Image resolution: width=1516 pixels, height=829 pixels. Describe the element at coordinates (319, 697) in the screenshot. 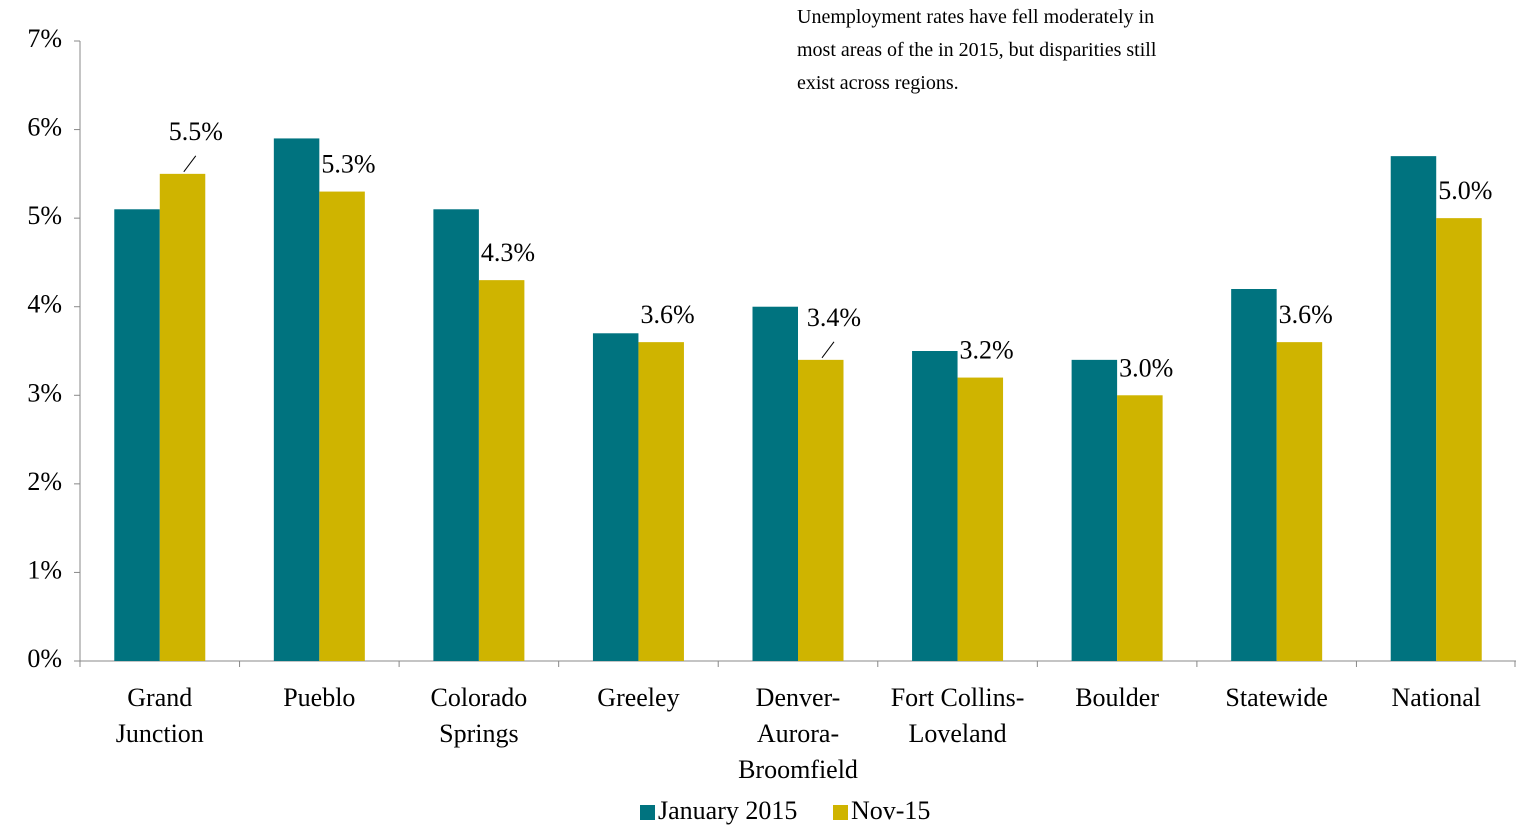

I see `x-tick-label: Pueblo` at that location.